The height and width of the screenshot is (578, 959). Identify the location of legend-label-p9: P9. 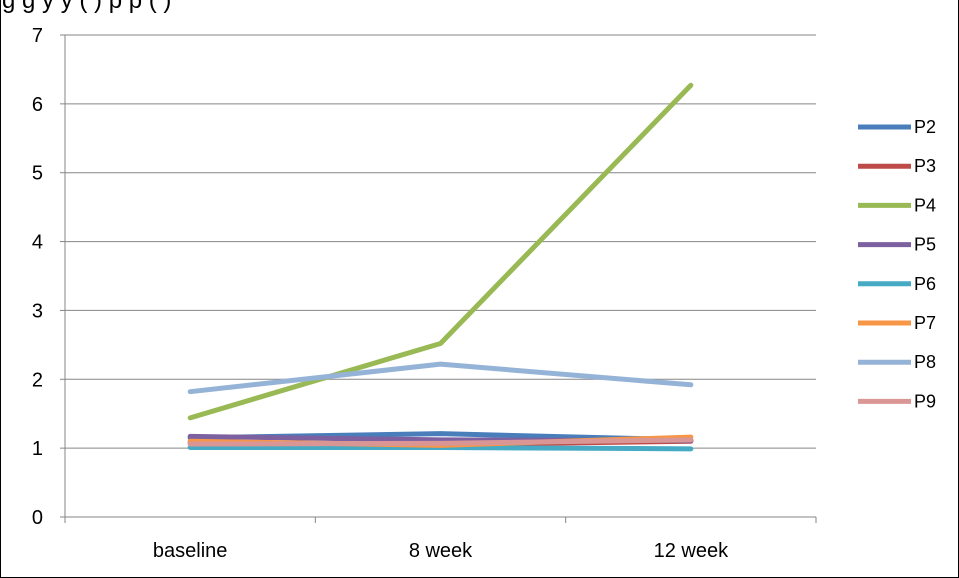
(925, 401).